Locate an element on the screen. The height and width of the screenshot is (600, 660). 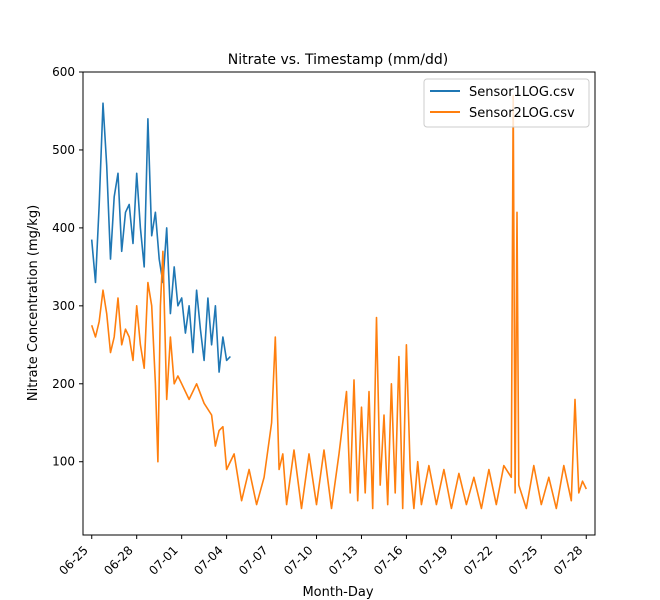
legend-label-sensor2: Sensor2LOG.csv is located at coordinates (522, 113).